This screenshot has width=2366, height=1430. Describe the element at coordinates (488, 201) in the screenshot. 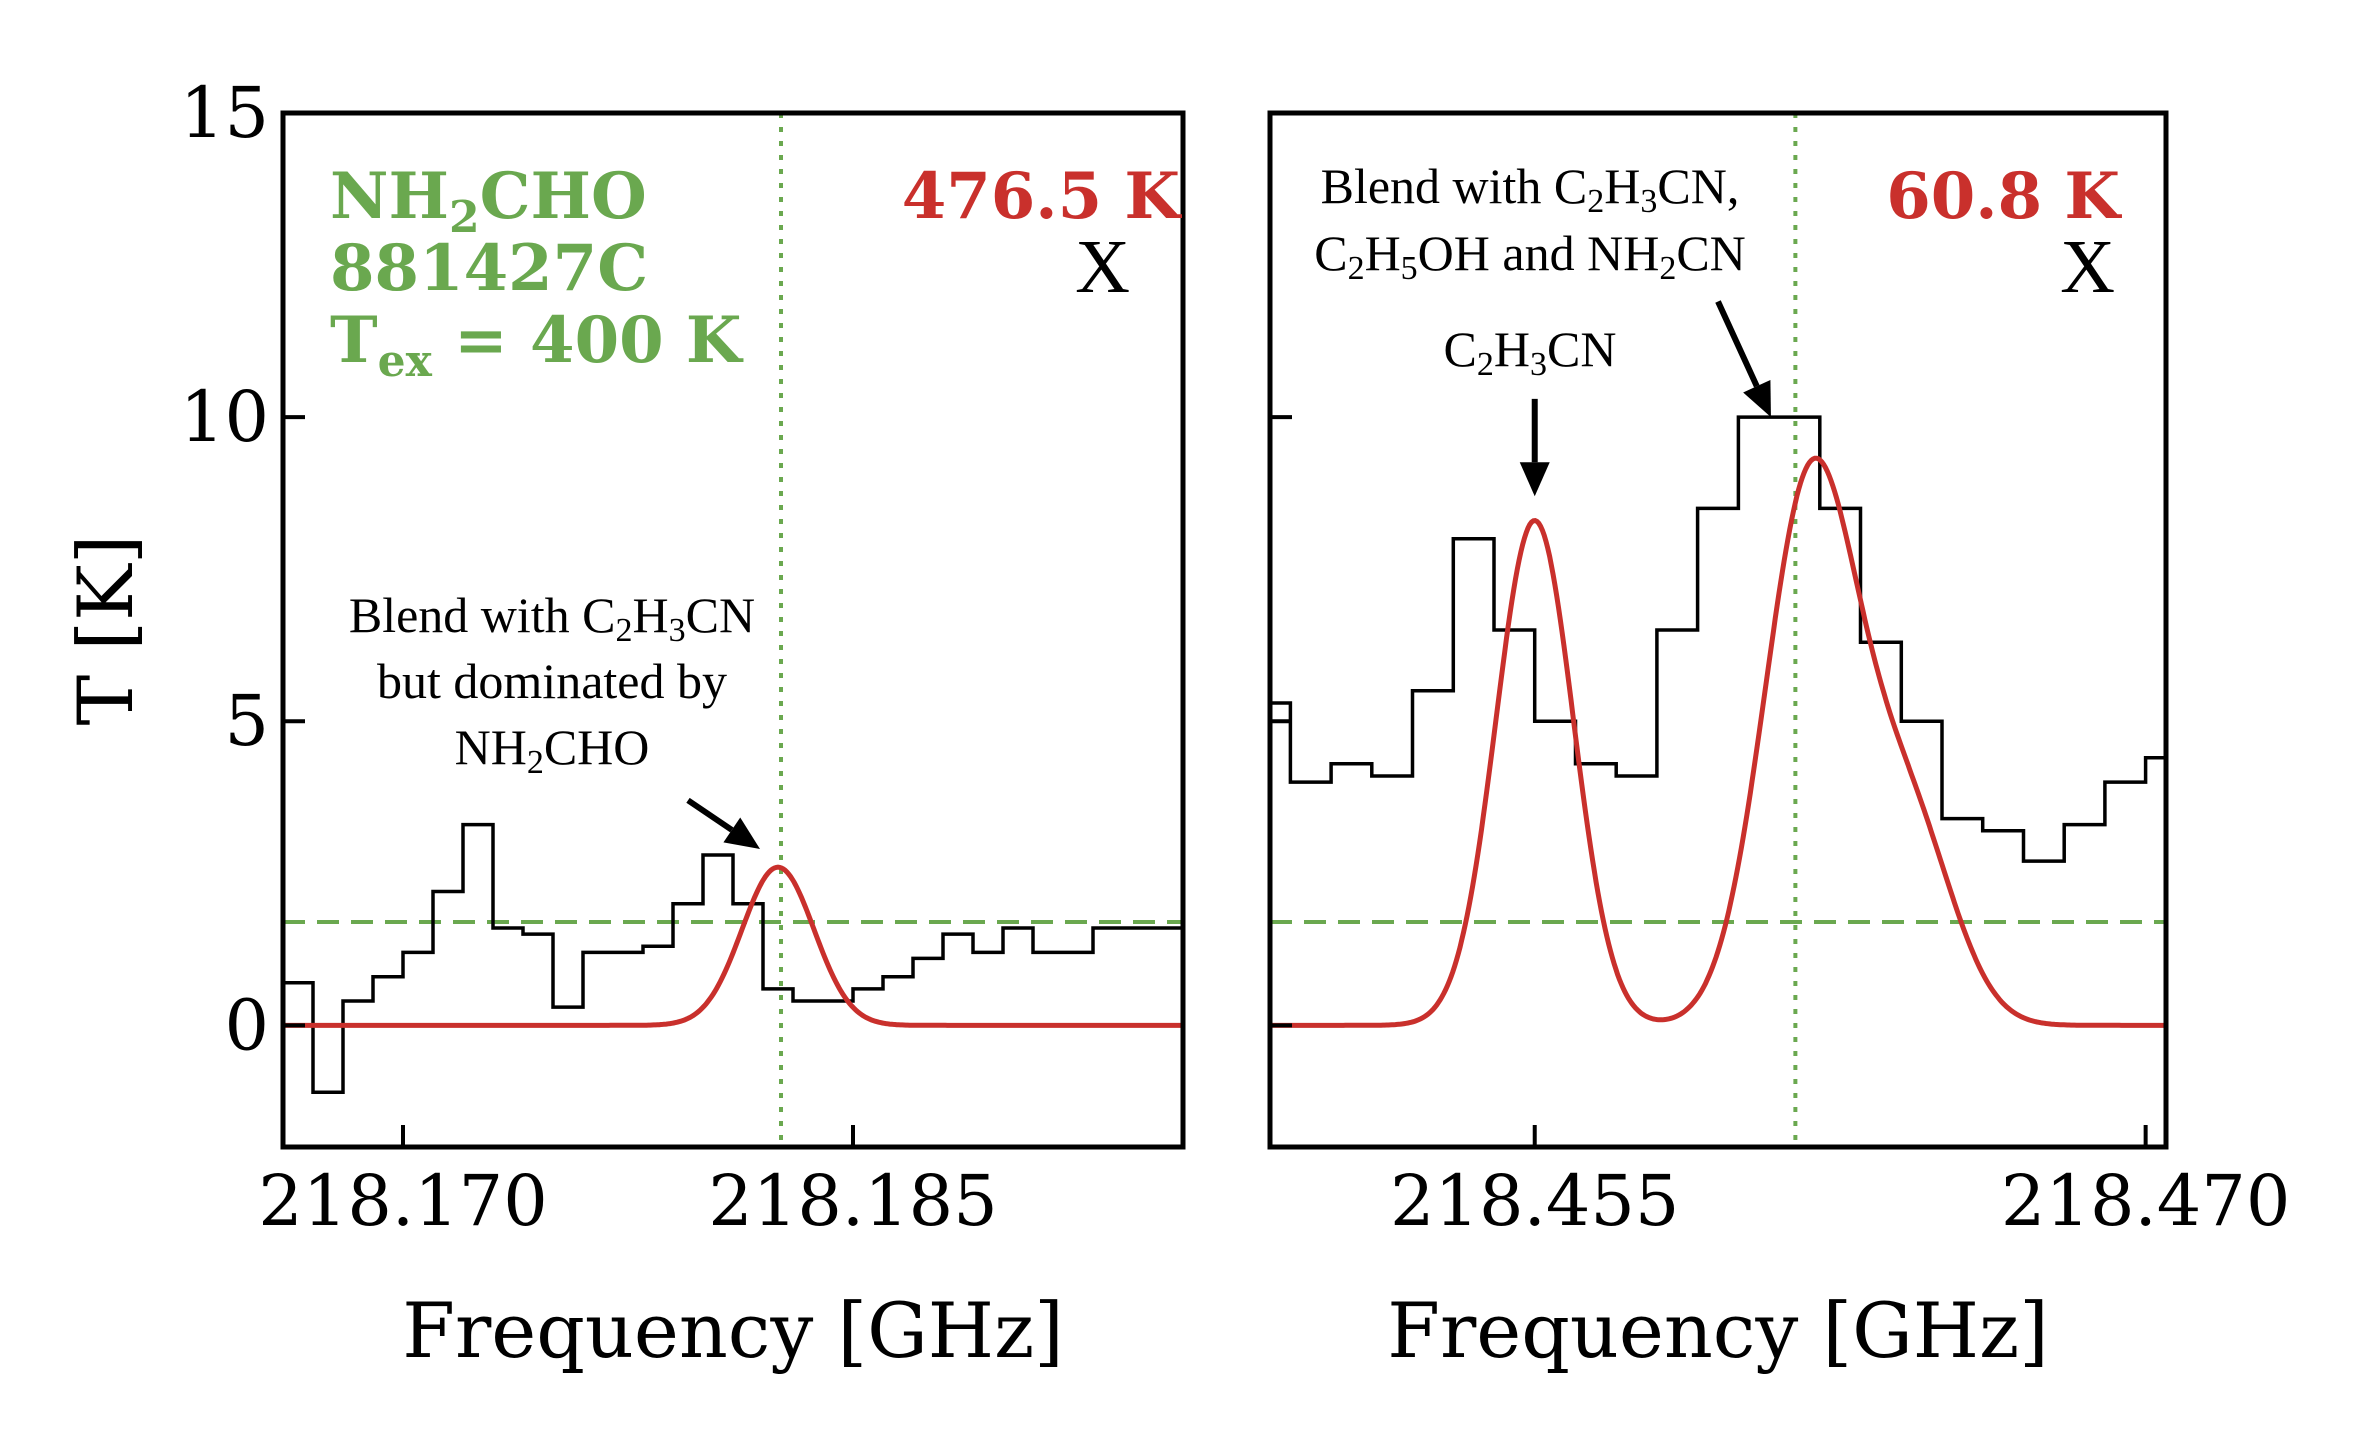

I see `species-label: NH2CHO` at that location.